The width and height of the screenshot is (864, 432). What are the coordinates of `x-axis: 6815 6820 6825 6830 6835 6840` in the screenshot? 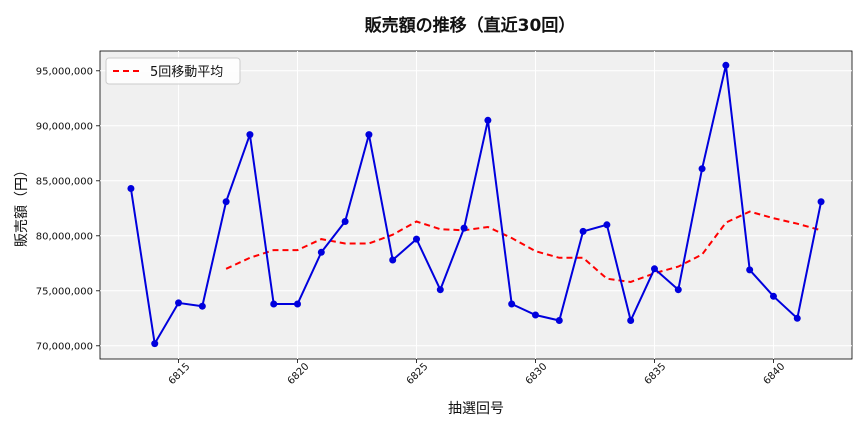 It's located at (477, 373).